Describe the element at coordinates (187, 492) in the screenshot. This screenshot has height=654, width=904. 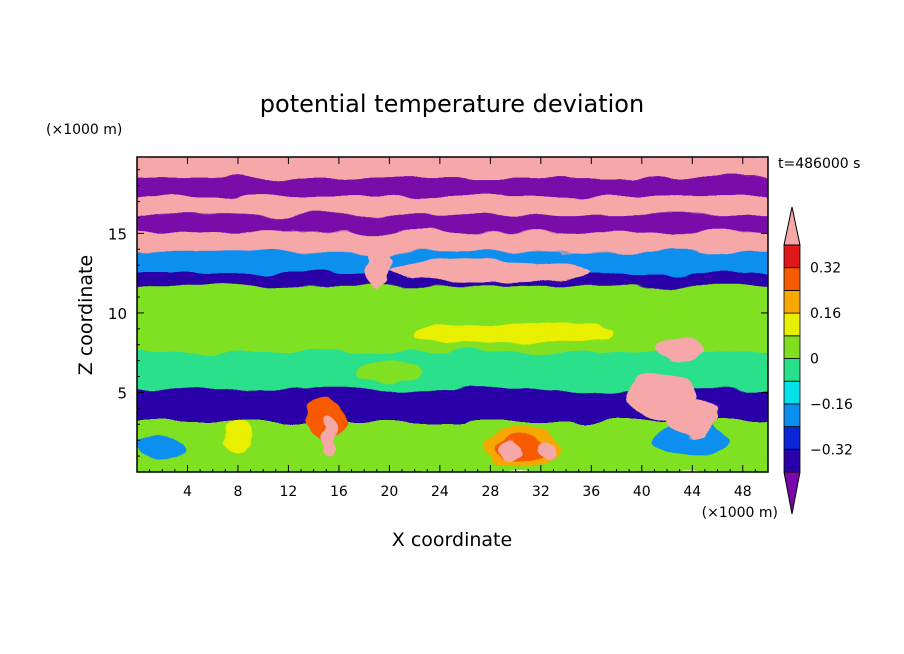
I see `x-tick-label: 4` at that location.